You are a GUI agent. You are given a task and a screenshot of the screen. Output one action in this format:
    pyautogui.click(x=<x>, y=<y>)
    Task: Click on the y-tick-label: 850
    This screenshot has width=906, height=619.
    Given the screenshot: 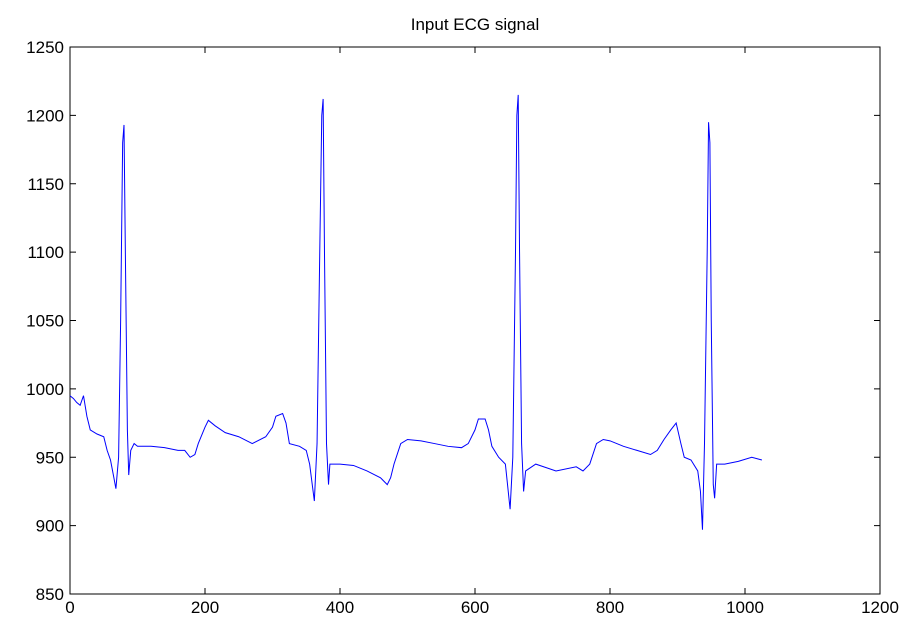 What is the action you would take?
    pyautogui.click(x=50, y=594)
    